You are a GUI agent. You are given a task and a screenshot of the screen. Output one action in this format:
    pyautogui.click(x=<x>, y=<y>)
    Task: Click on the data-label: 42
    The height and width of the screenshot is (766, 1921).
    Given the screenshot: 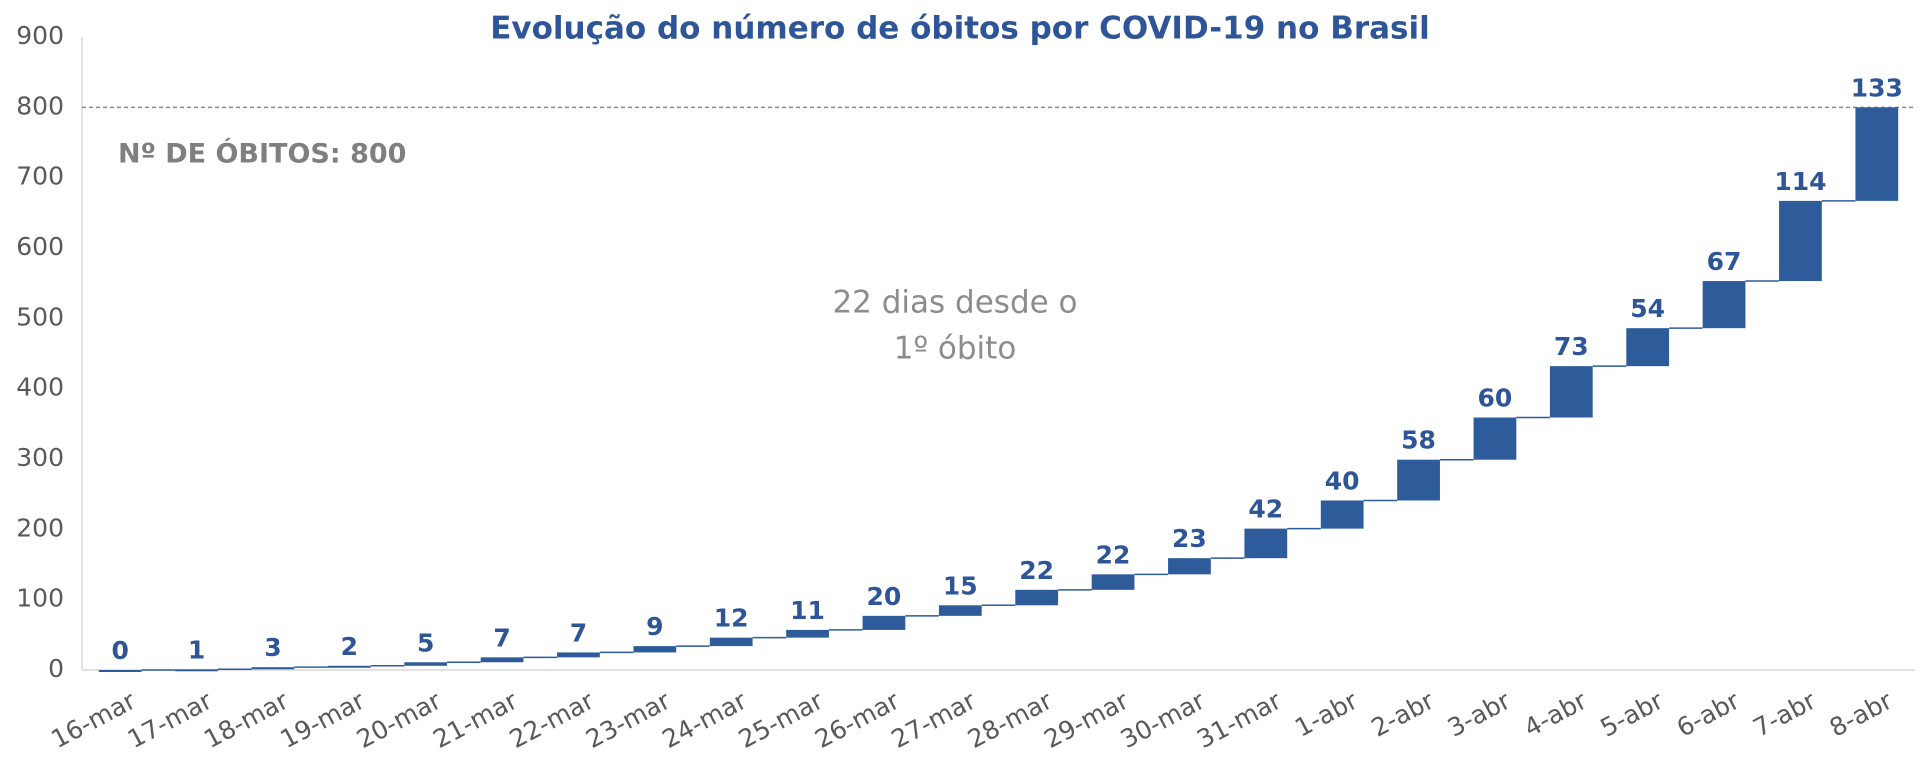 What is the action you would take?
    pyautogui.click(x=1265, y=509)
    